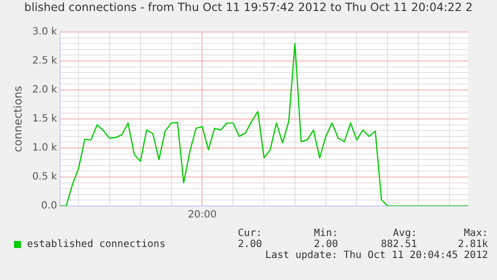  I want to click on text: 882.51, so click(398, 244).